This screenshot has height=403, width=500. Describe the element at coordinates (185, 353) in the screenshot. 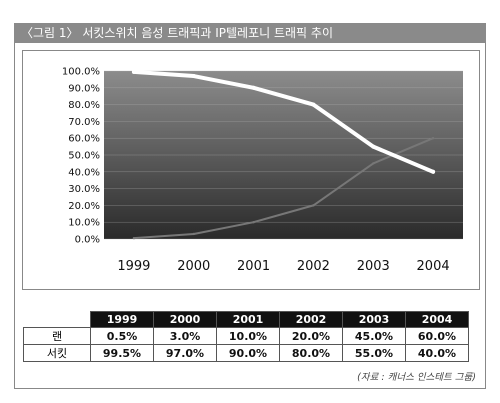

I see `table-cell: 97.0%` at that location.